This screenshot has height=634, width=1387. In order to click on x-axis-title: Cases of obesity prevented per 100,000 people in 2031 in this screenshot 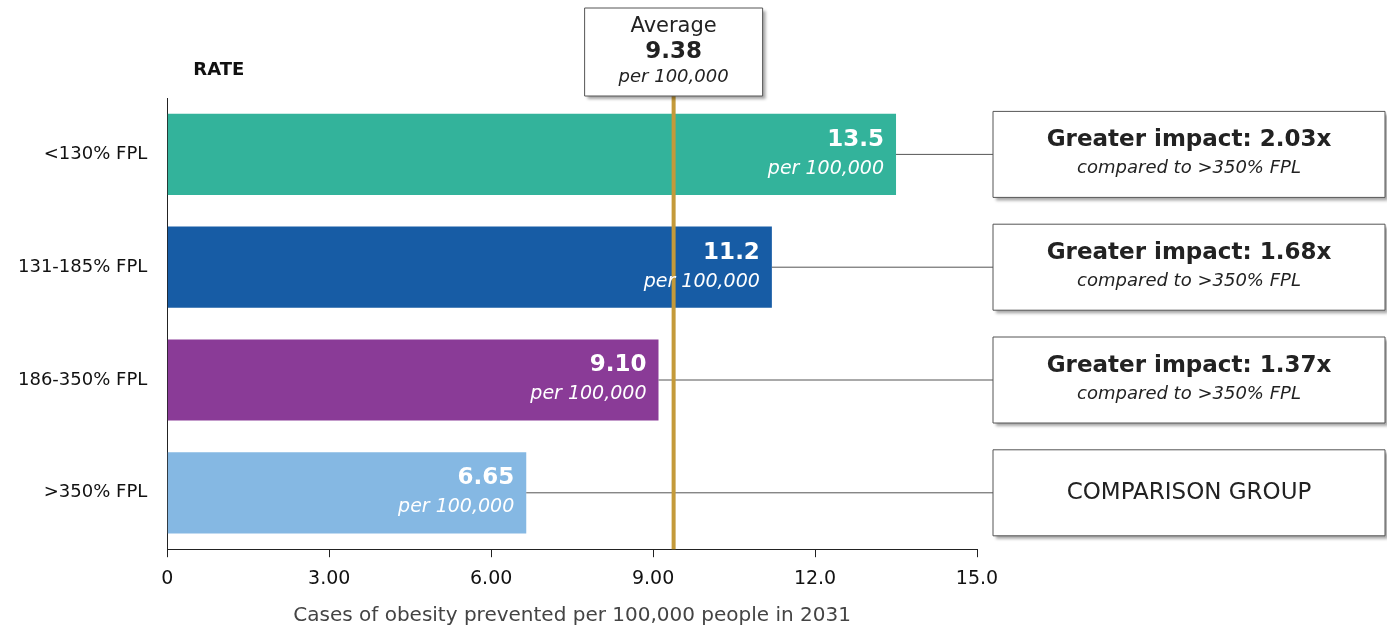, I will do `click(572, 614)`.